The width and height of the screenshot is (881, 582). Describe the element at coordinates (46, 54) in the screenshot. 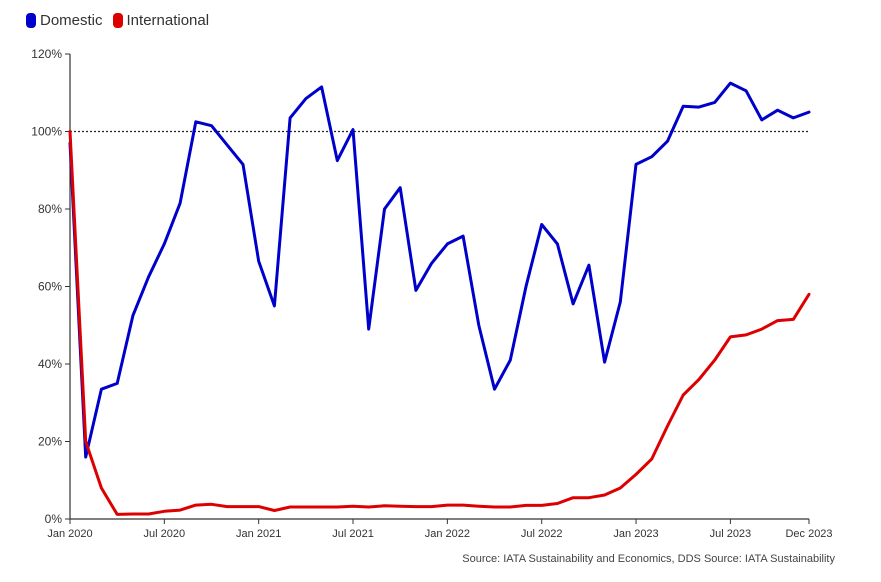

I see `y-tick-label: 120%` at that location.